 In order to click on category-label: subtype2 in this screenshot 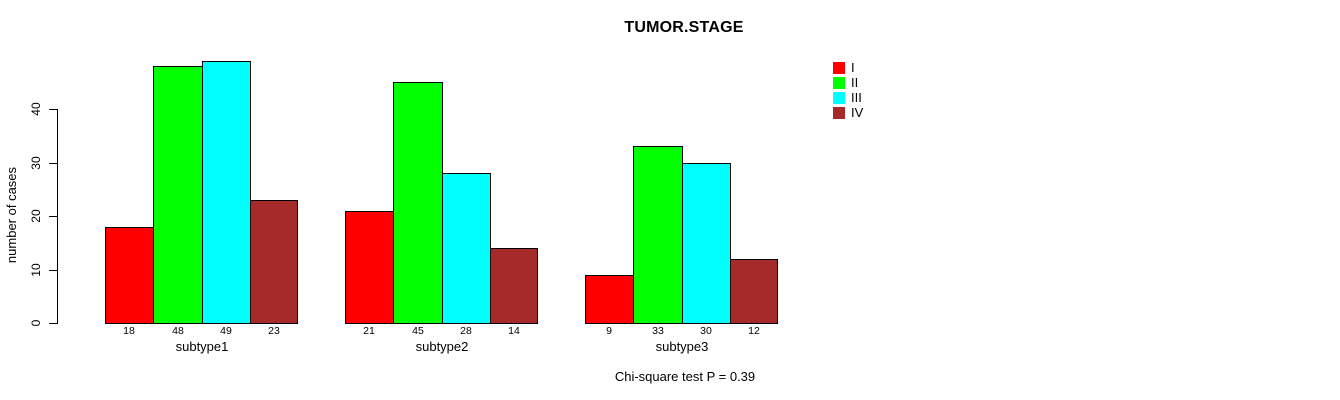, I will do `click(442, 346)`.